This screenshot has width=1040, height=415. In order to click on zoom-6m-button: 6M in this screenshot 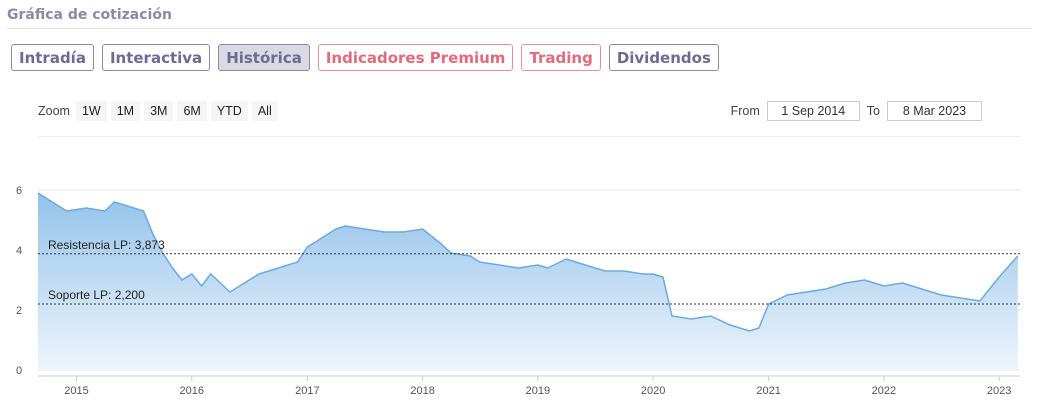, I will do `click(192, 111)`.